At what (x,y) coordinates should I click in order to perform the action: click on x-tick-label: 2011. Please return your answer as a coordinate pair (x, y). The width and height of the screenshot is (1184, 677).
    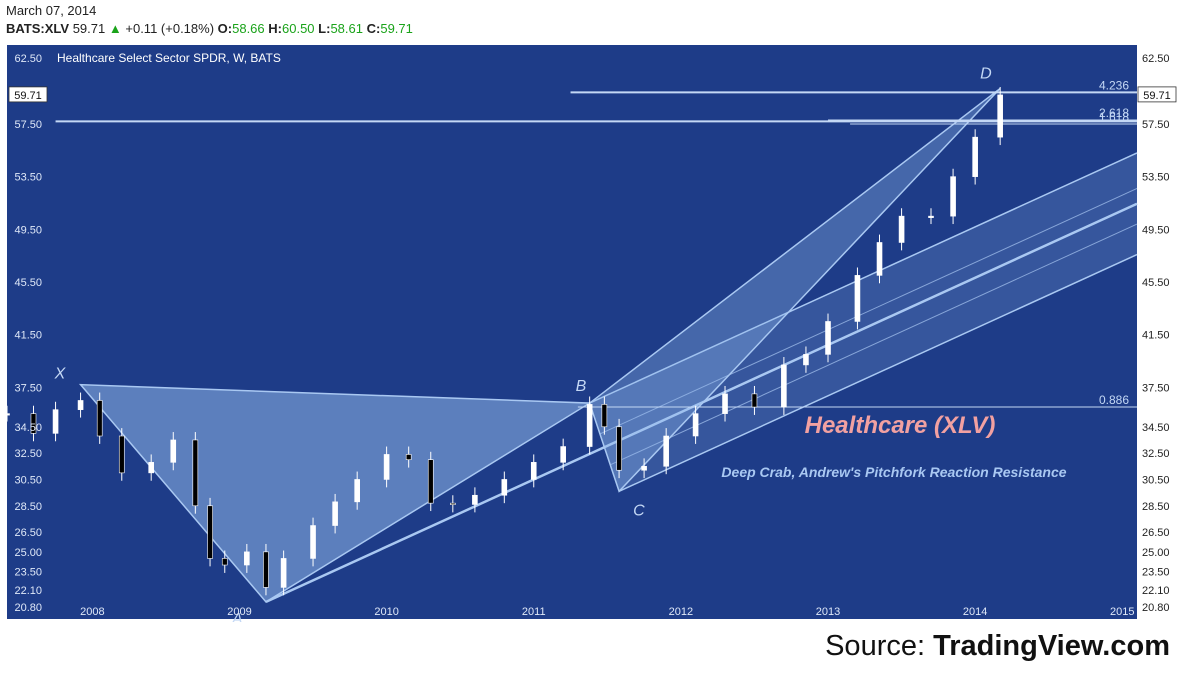
    Looking at the image, I should click on (534, 612).